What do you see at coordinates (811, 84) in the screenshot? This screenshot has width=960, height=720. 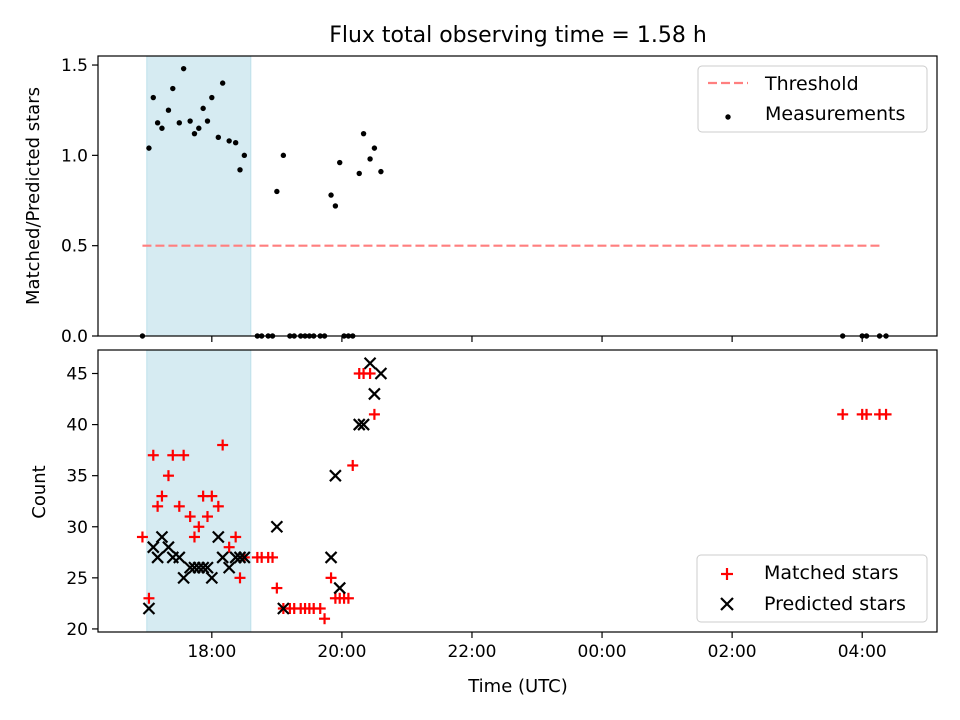 I see `threshold-legend-label: Threshold` at bounding box center [811, 84].